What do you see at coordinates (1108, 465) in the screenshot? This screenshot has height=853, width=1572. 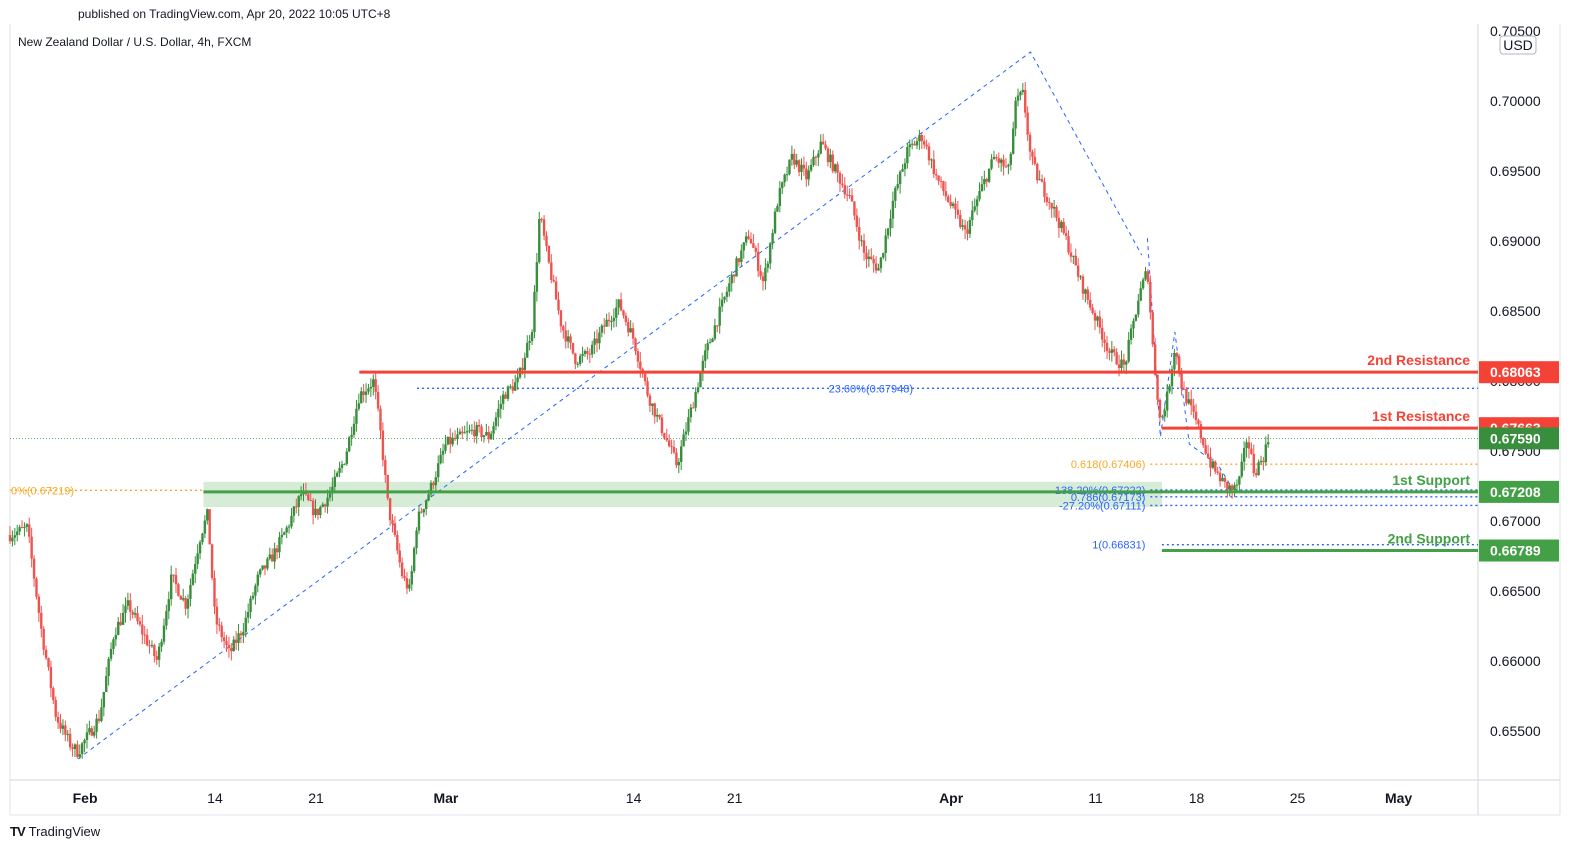 I see `fib-label: 0.618(0.67406)` at bounding box center [1108, 465].